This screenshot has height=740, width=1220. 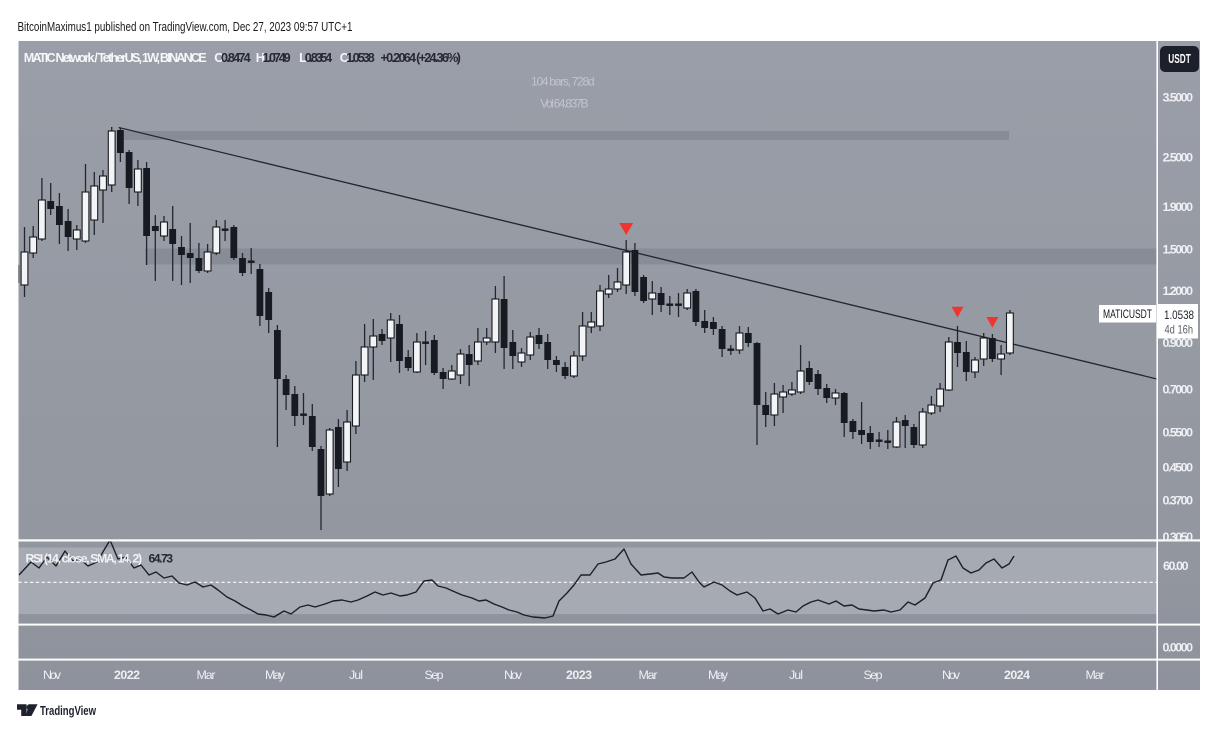 What do you see at coordinates (1178, 500) in the screenshot?
I see `svg-text: 0.3700` at bounding box center [1178, 500].